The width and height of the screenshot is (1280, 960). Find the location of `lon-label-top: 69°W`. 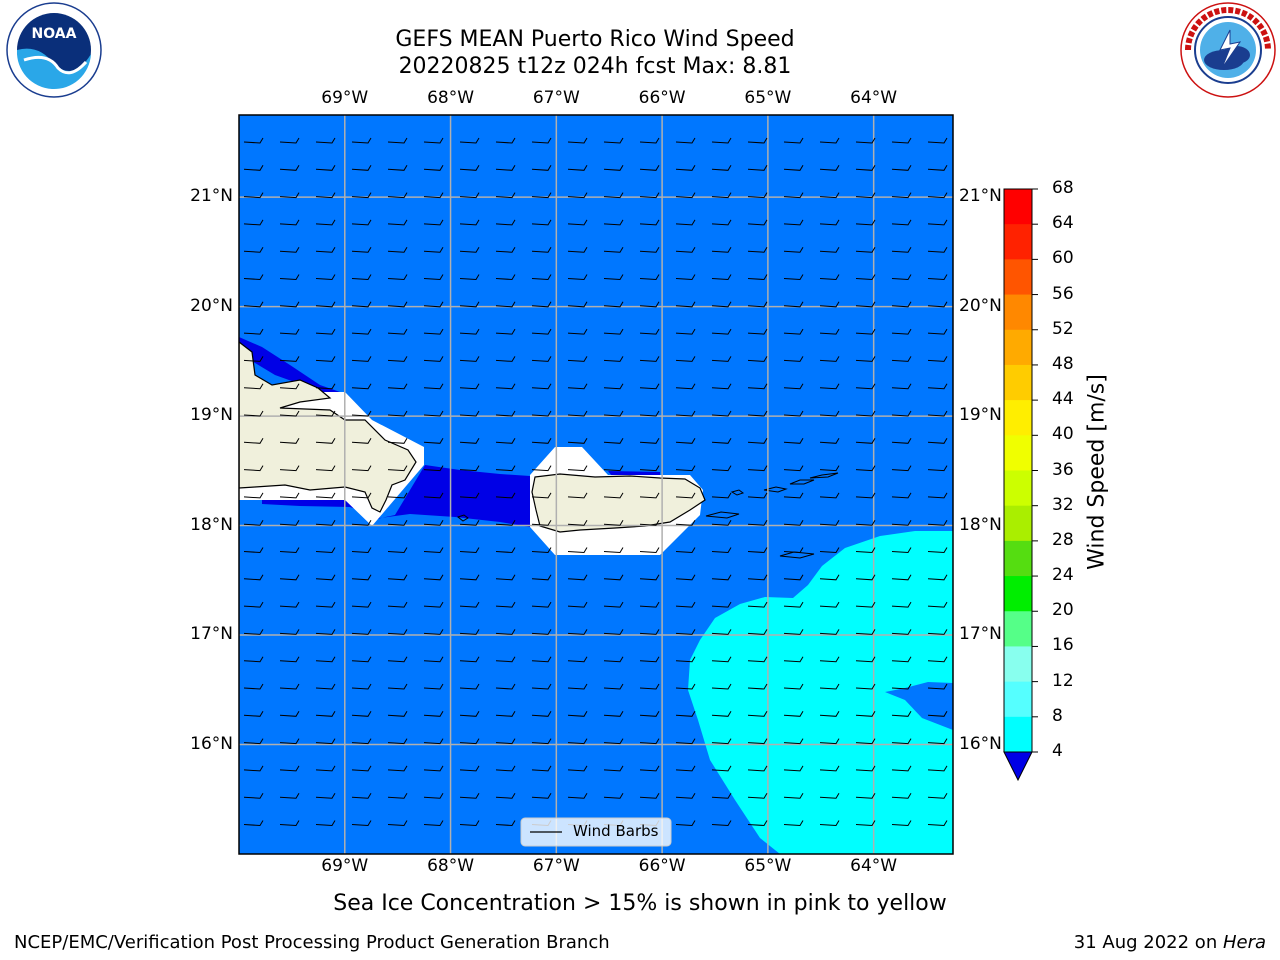

lon-label-top: 69°W is located at coordinates (345, 98).